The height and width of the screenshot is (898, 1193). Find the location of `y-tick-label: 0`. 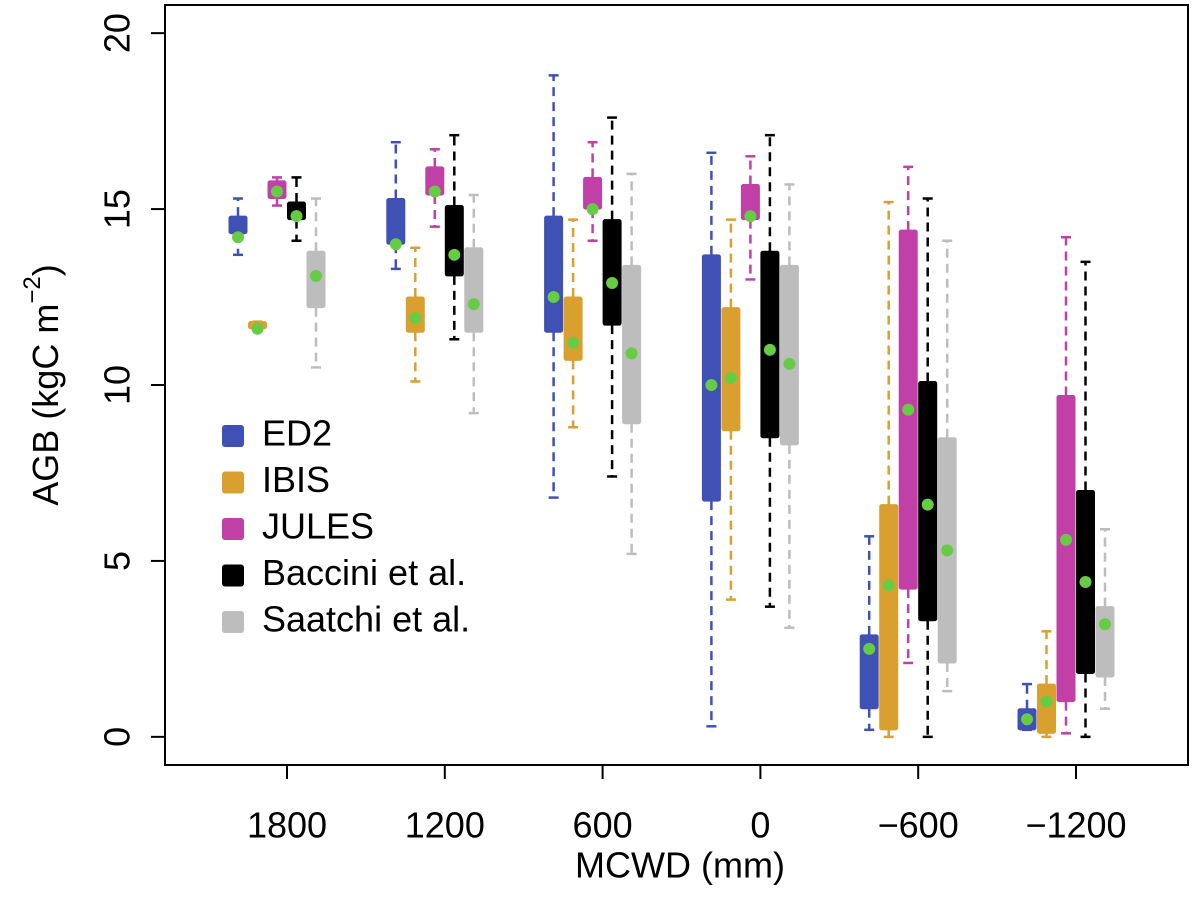

y-tick-label: 0 is located at coordinates (117, 737).